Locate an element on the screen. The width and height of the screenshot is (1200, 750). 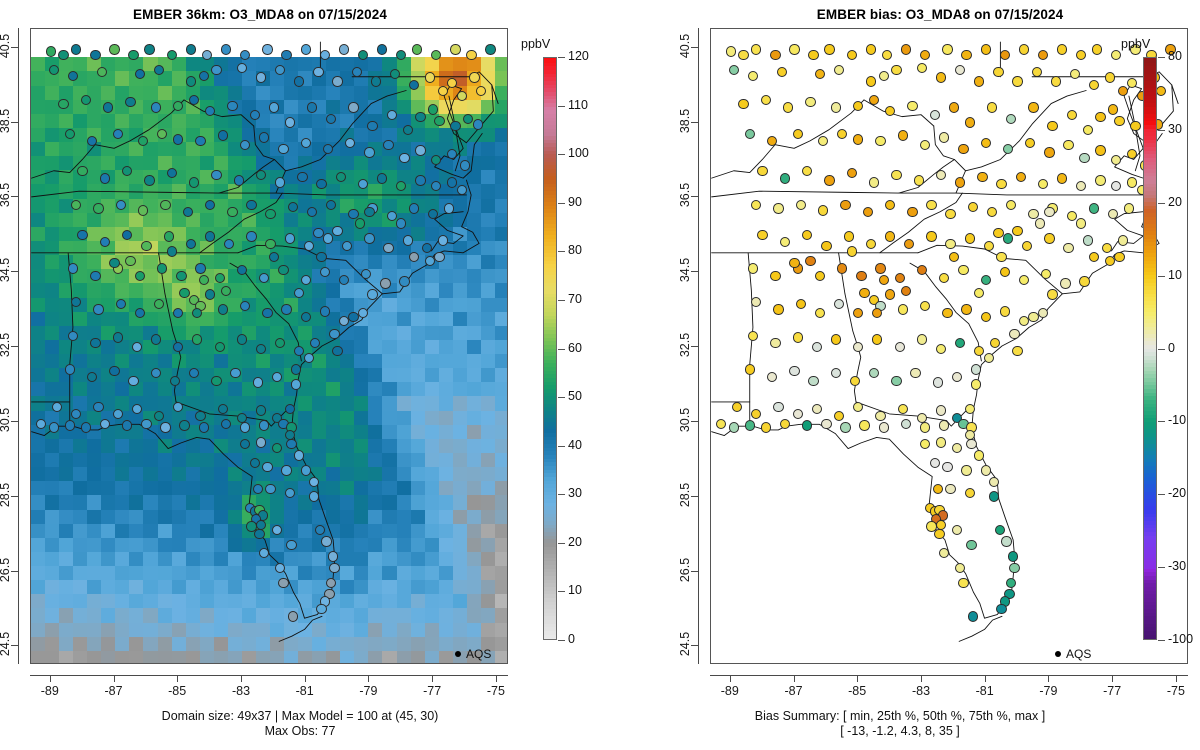
colorbar-tick is located at coordinates (561, 592).